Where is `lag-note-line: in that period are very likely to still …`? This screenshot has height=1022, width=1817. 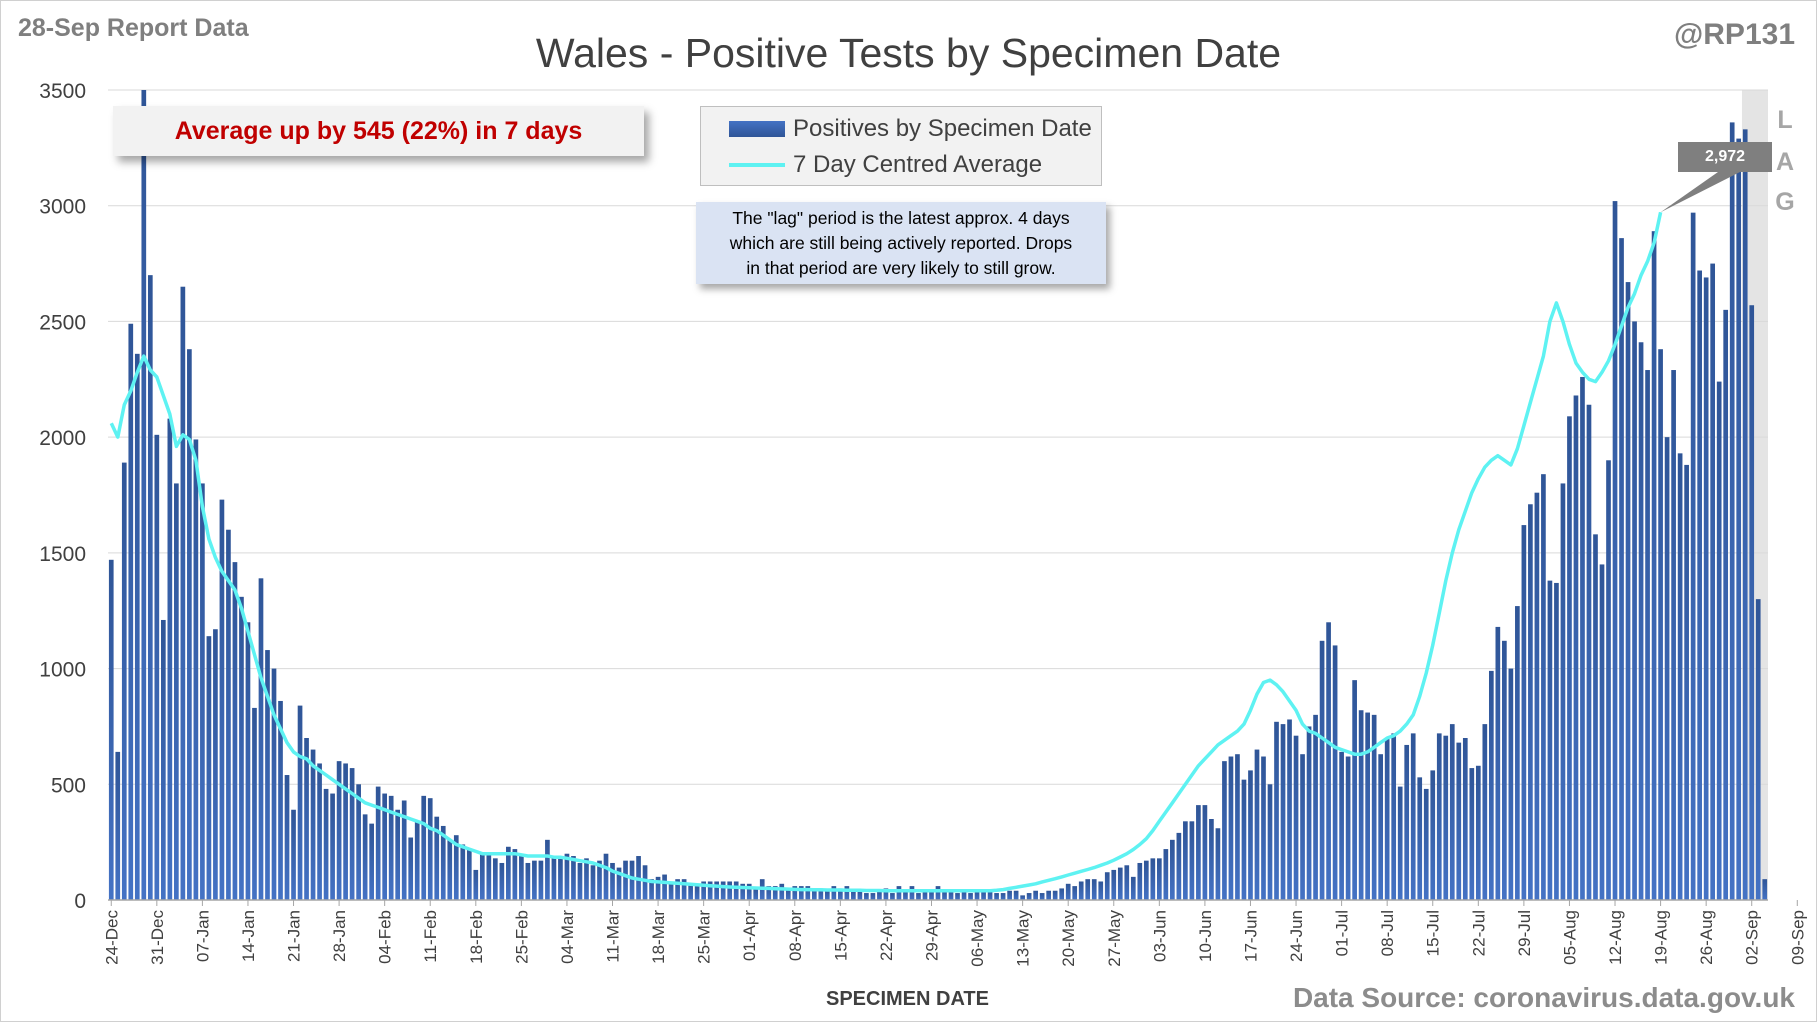 lag-note-line: in that period are very likely to still … is located at coordinates (901, 268).